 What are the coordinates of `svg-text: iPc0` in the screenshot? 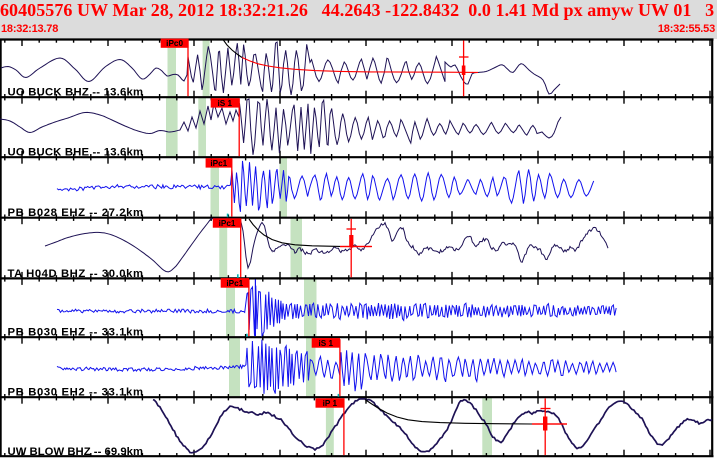 It's located at (174, 43).